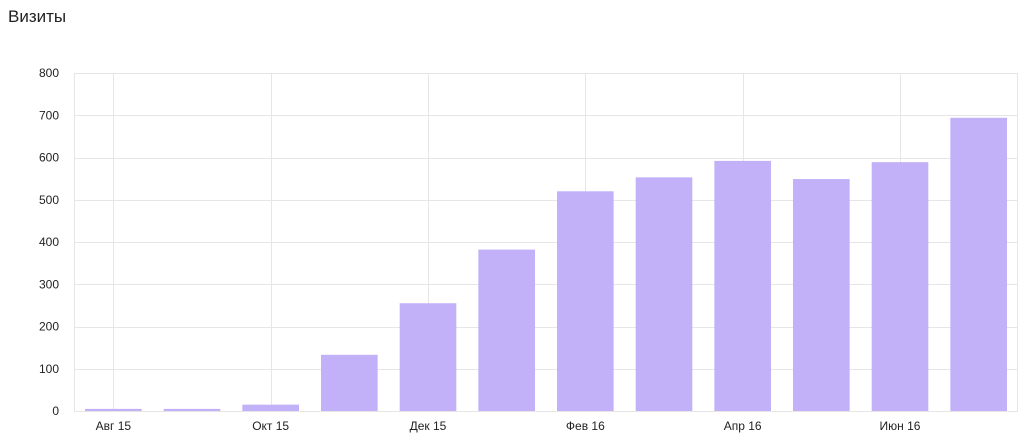  What do you see at coordinates (349, 382) in the screenshot?
I see `bar-ноя-15` at bounding box center [349, 382].